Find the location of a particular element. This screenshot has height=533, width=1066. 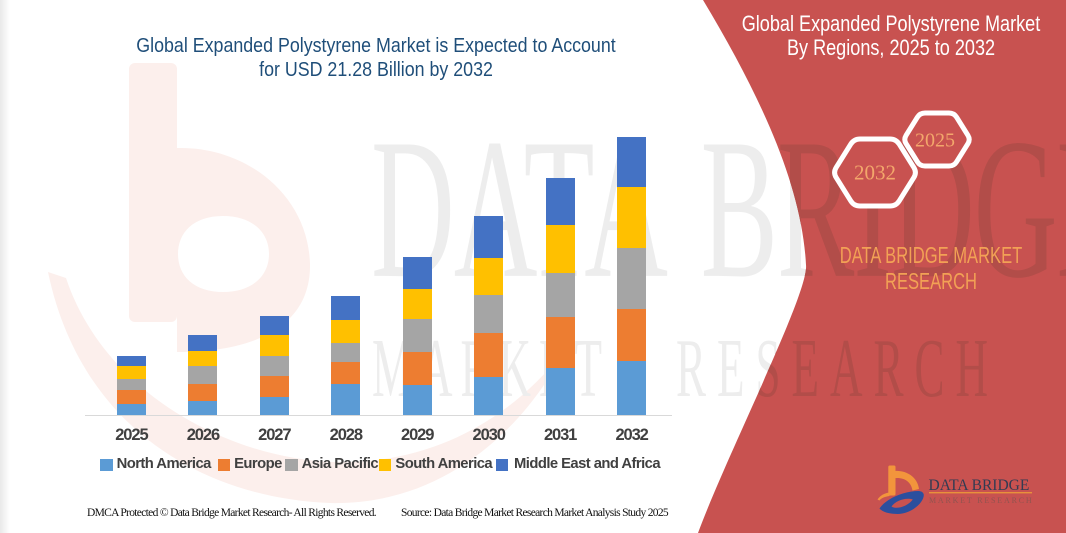

svg-text: 2032 is located at coordinates (875, 173).